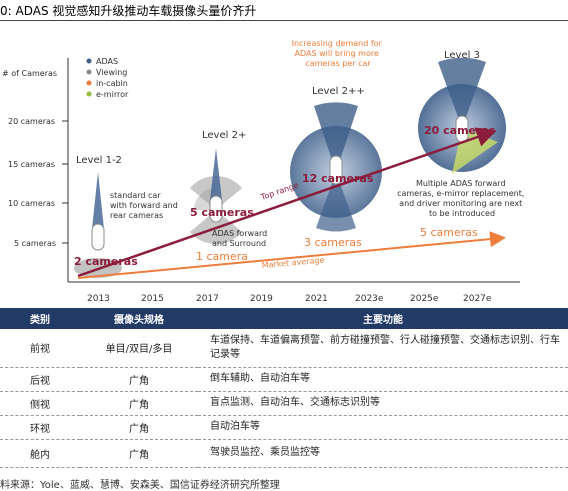 This screenshot has height=491, width=568. I want to click on market-count: 5 cameras, so click(449, 232).